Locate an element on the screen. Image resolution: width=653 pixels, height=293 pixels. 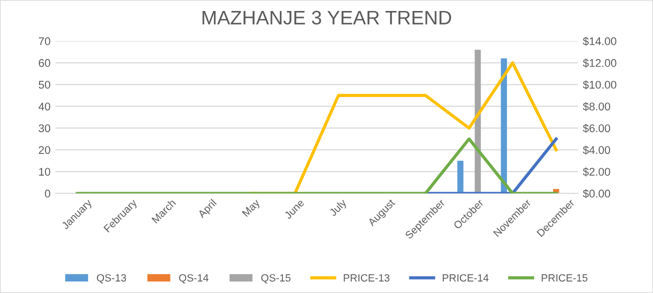
y2-tick-label: $12.00 is located at coordinates (599, 63).